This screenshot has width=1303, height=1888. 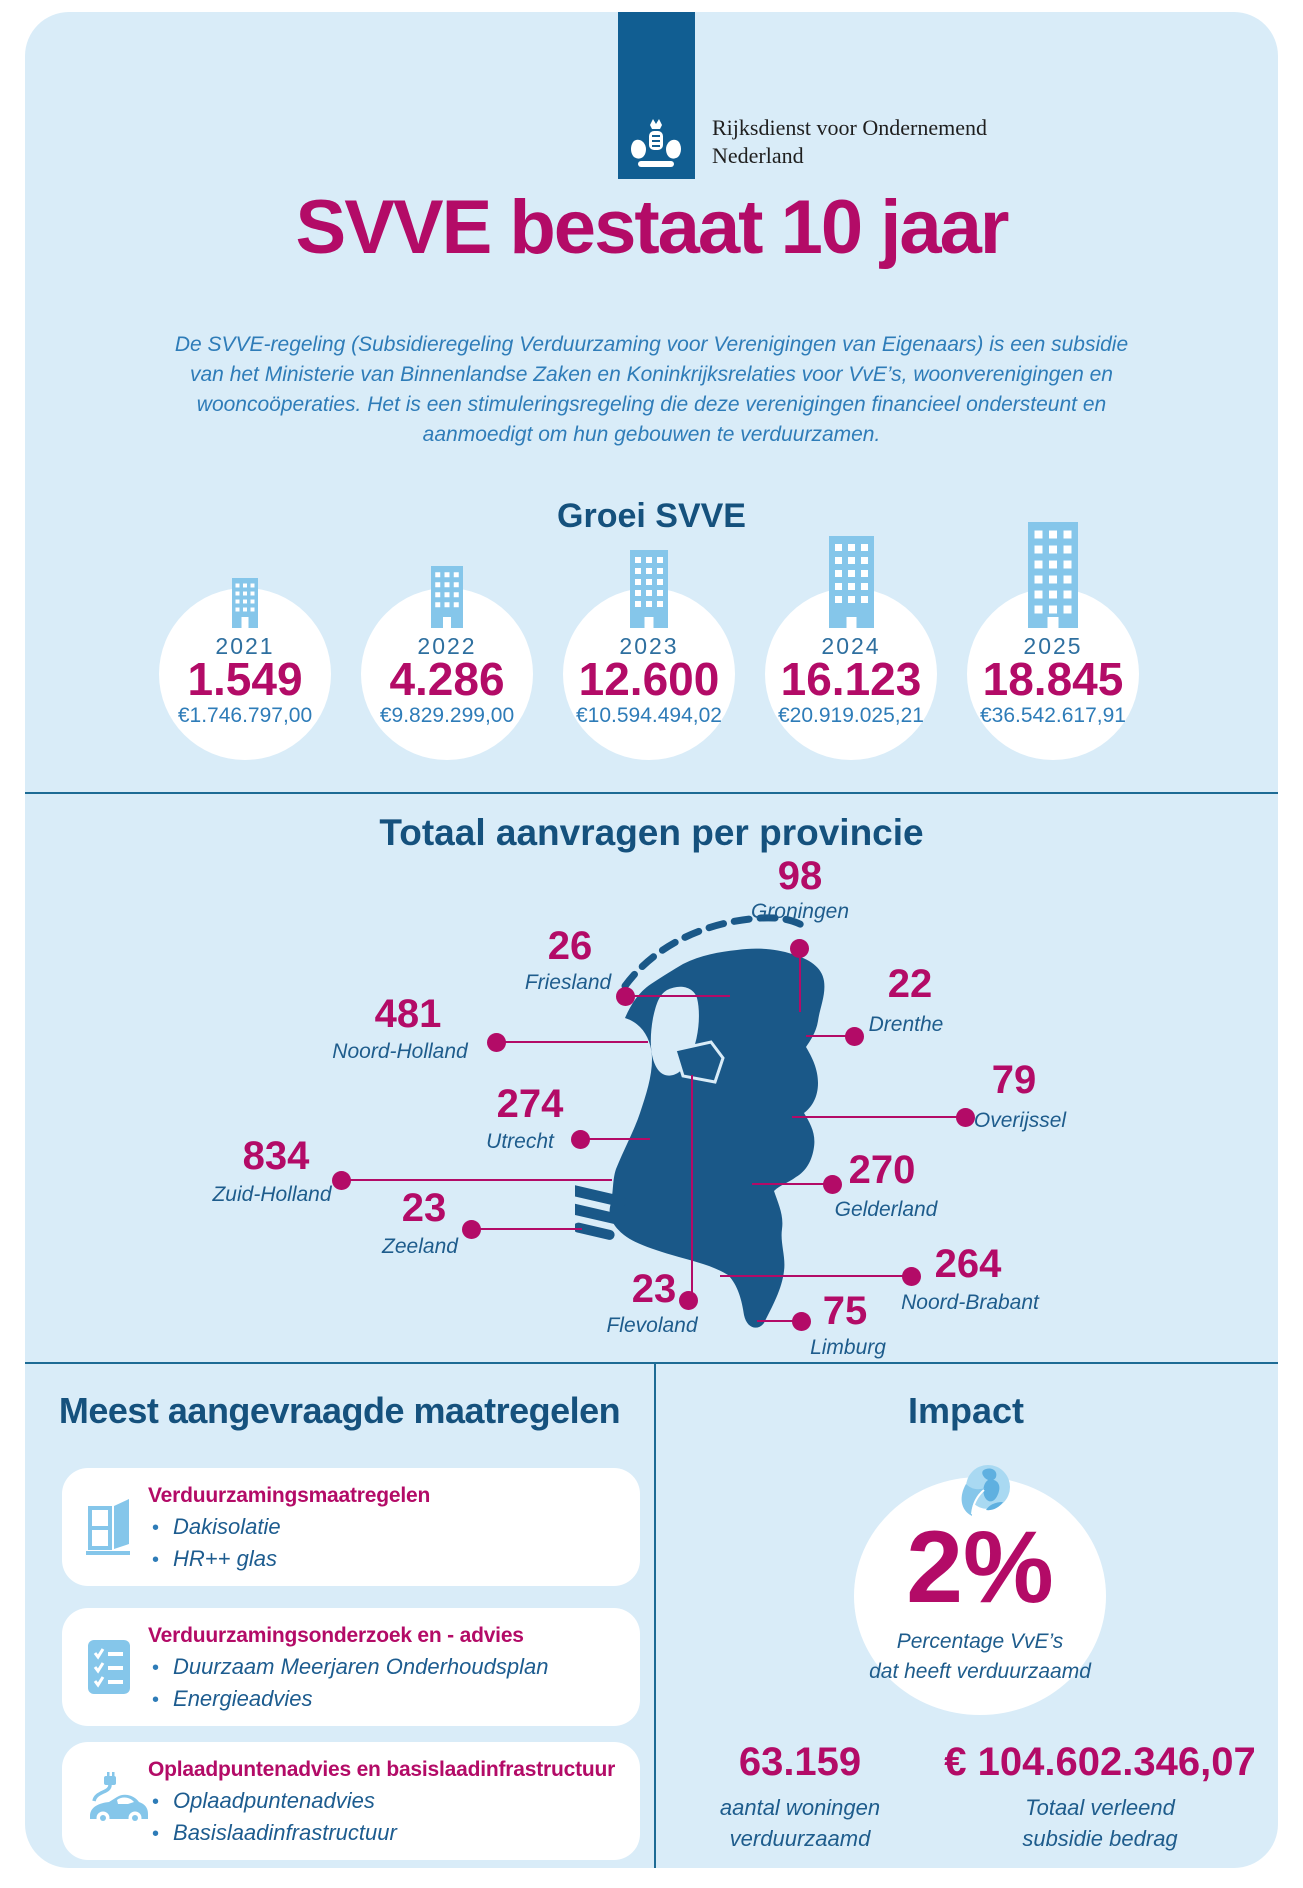 What do you see at coordinates (601, 1212) in the screenshot?
I see `zeeland-islands` at bounding box center [601, 1212].